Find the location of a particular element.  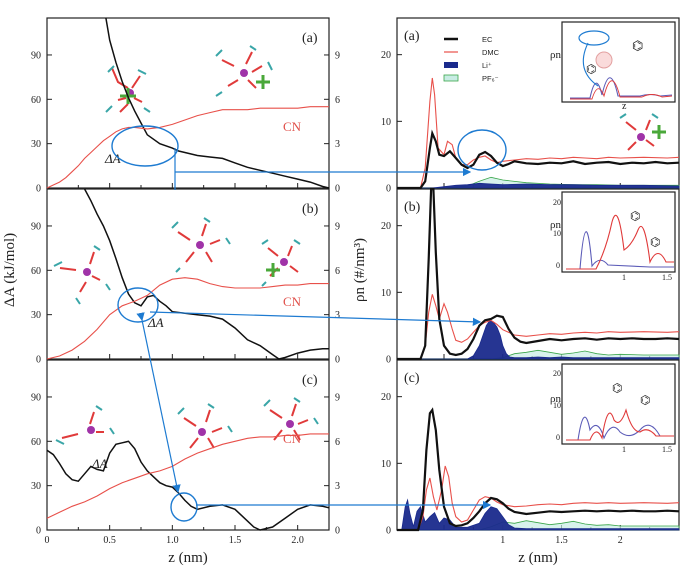

left-ytick-label: 90 is located at coordinates (36, 55).